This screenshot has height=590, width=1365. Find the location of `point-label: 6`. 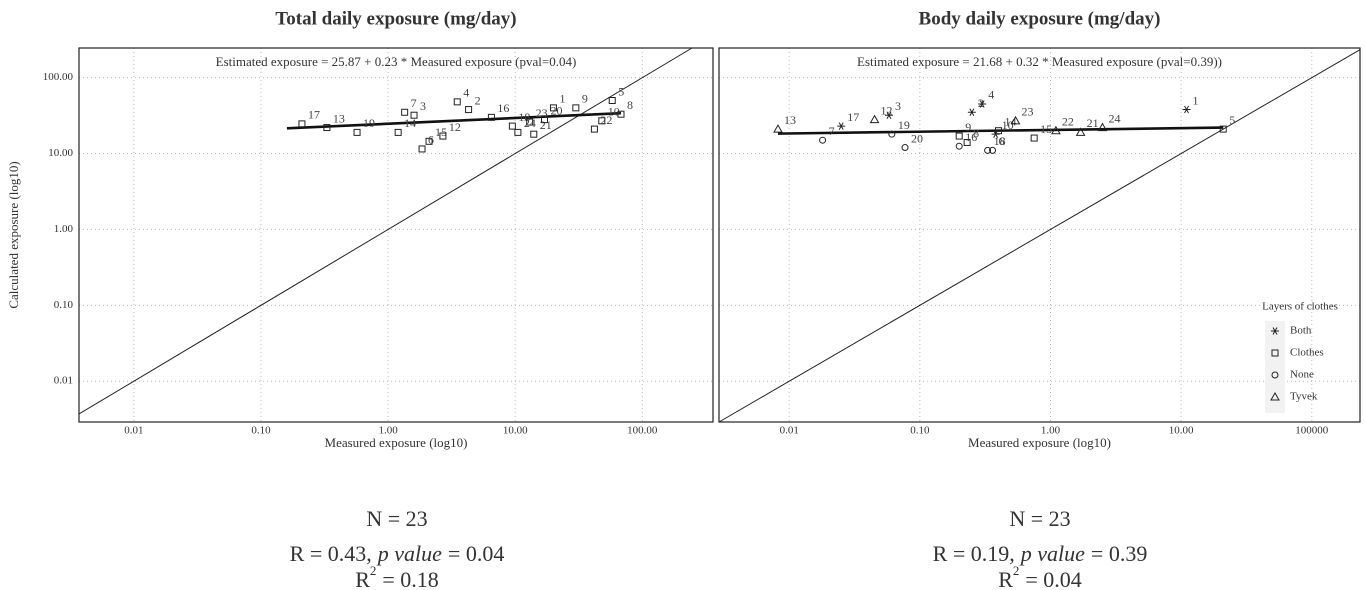

point-label: 6 is located at coordinates (431, 140).